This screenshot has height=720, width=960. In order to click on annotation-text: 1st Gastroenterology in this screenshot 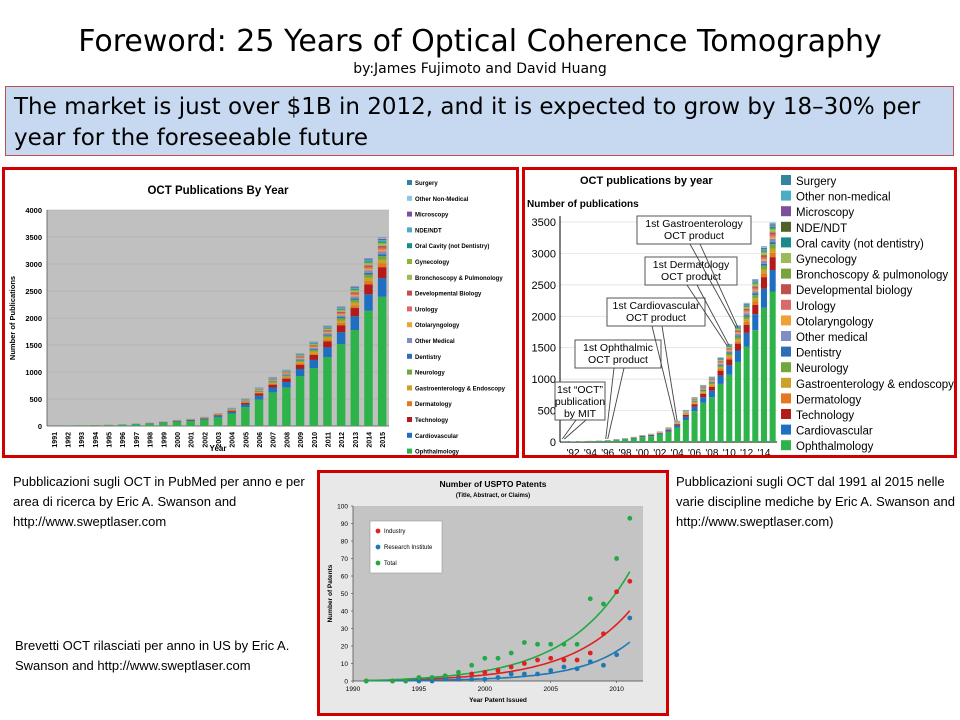, I will do `click(694, 224)`.